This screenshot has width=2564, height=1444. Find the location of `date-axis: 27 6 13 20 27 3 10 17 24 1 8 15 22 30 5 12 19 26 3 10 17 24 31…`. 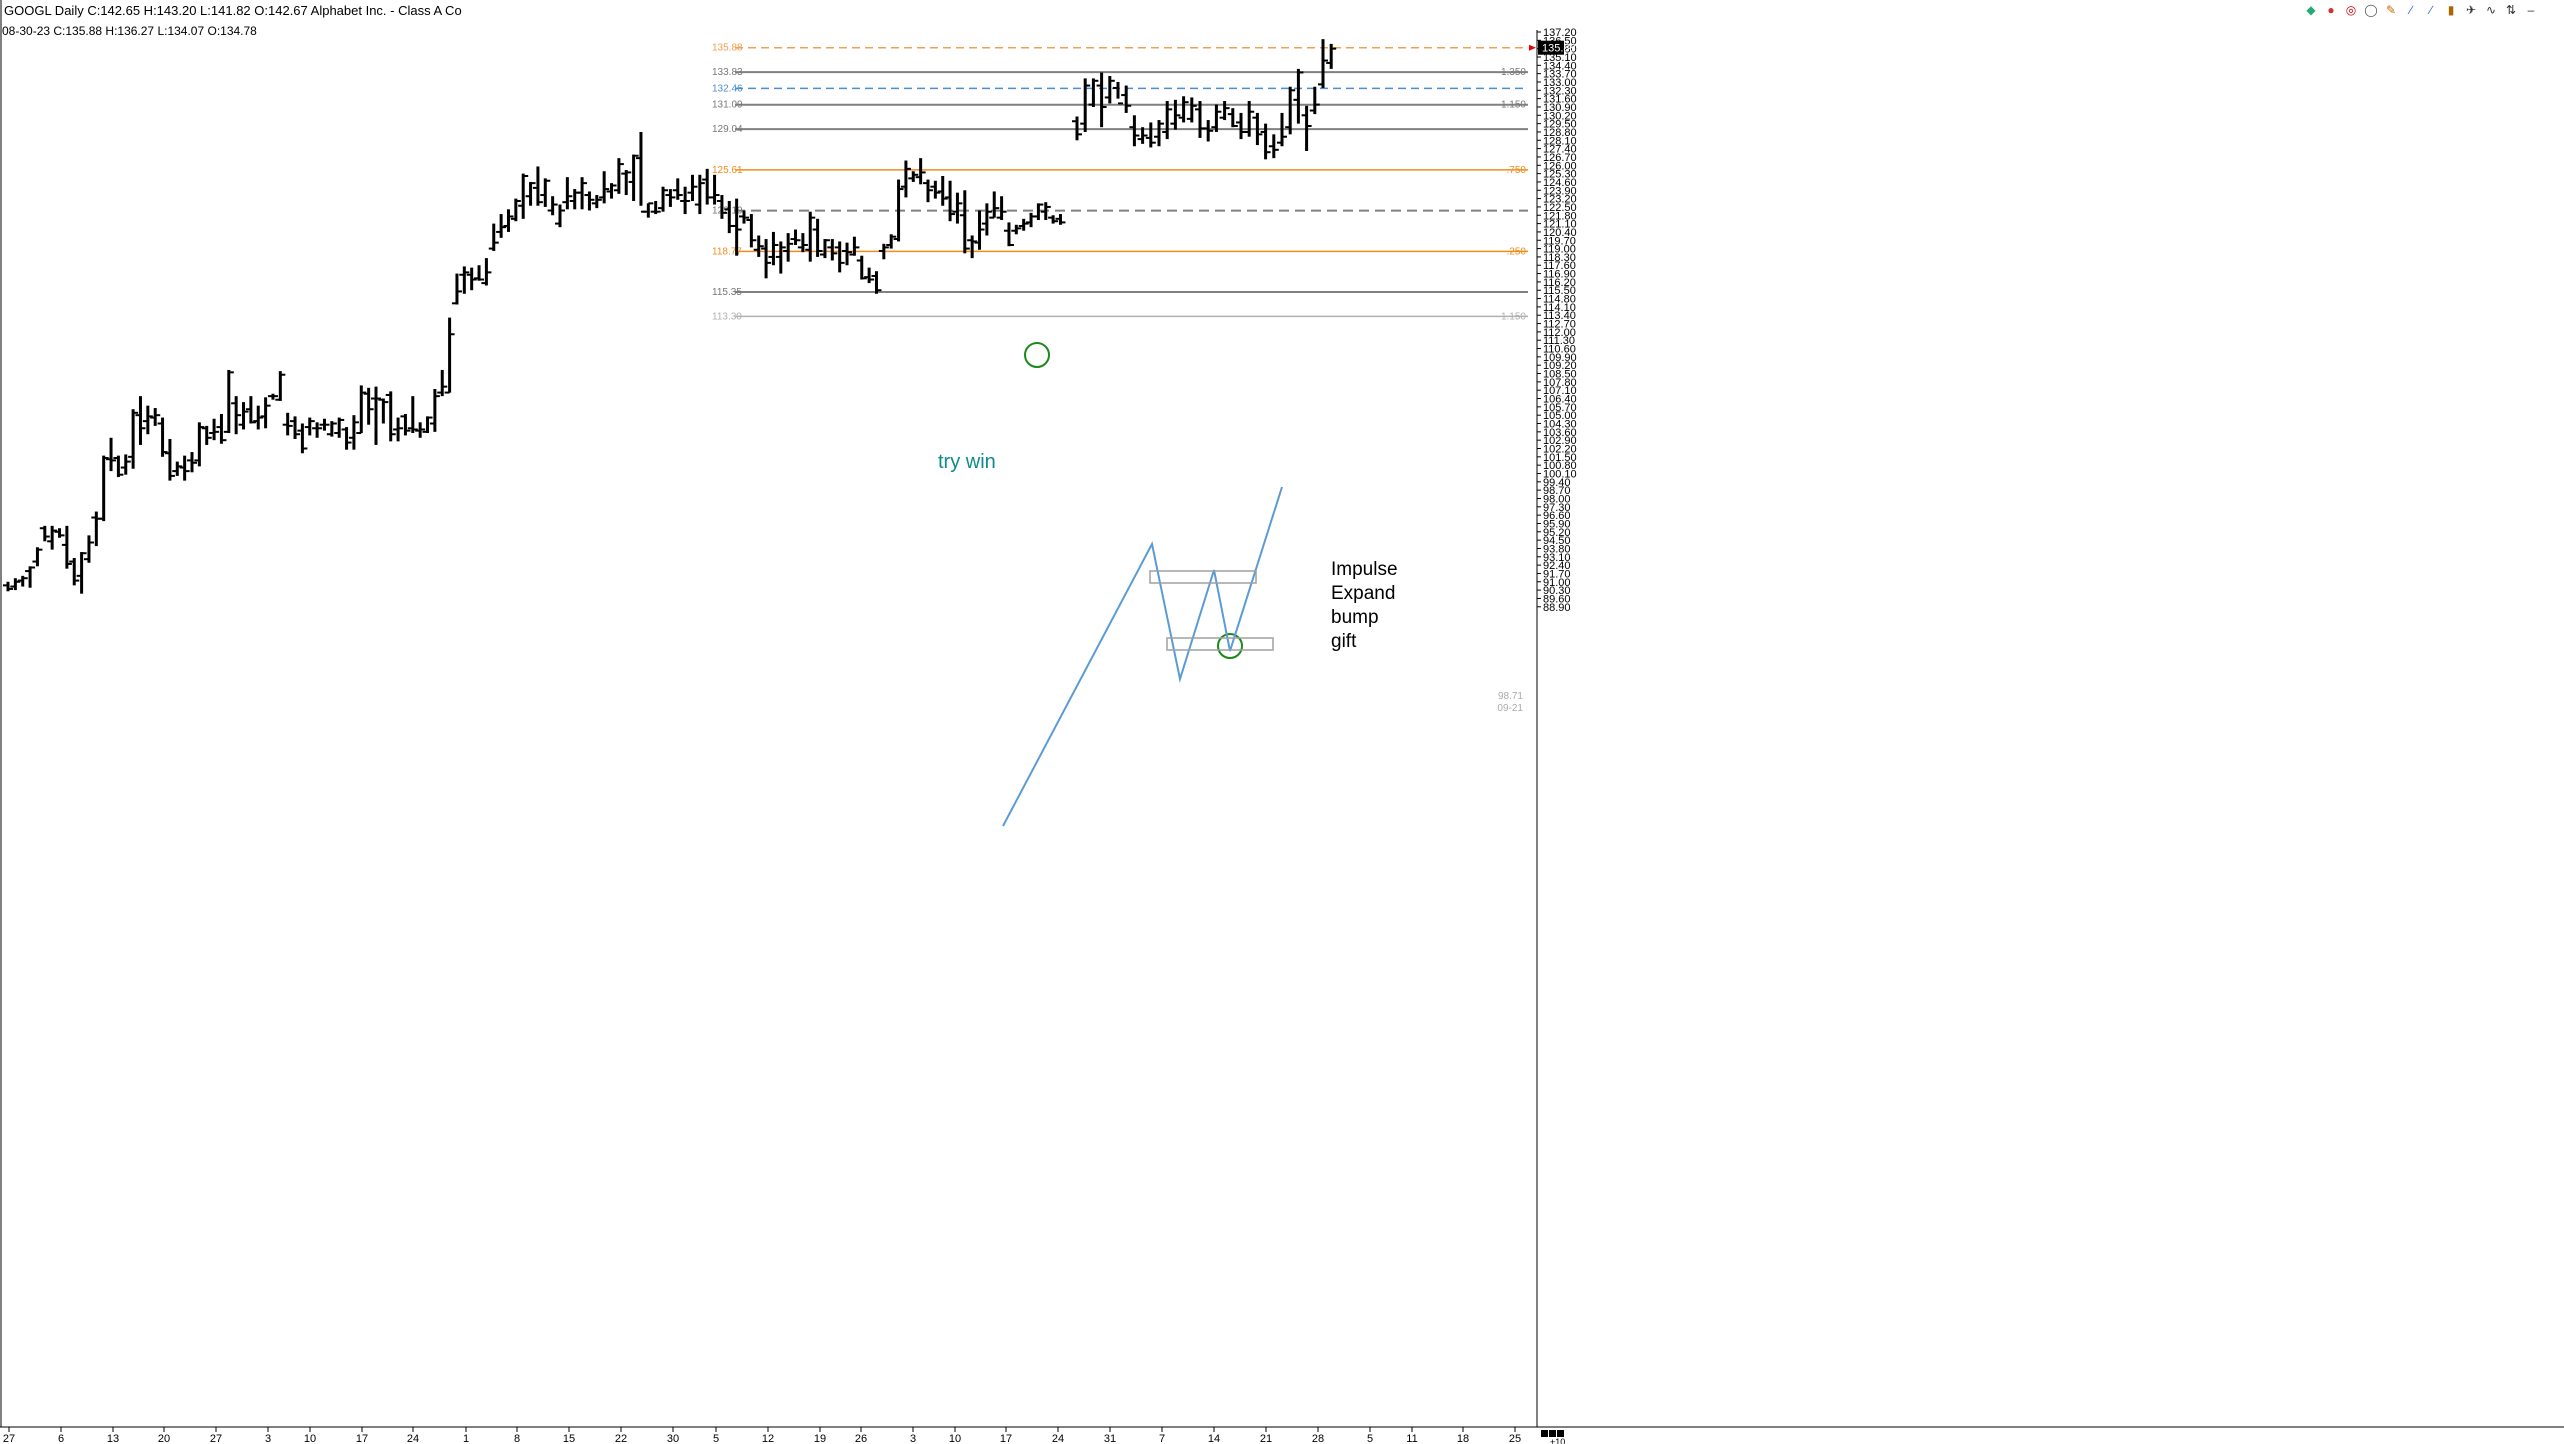

date-axis: 27 6 13 20 27 3 10 17 24 1 8 15 22 30 5 12 19 26 3 10 17 24 31… is located at coordinates (1282, 1435).